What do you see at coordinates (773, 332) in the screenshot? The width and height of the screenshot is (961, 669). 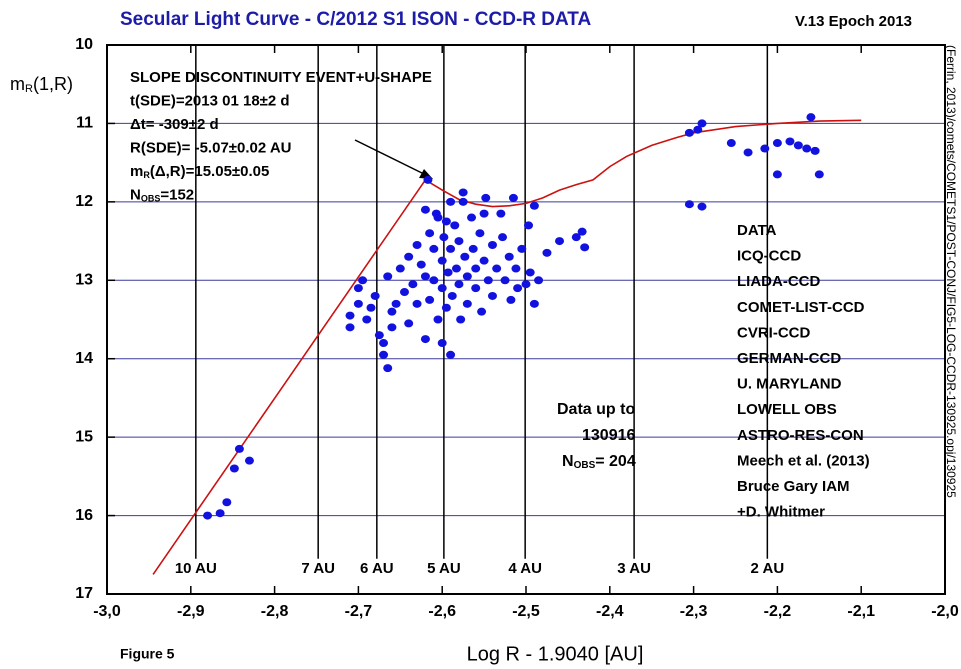 I see `data-source: CVRI-CCD` at bounding box center [773, 332].